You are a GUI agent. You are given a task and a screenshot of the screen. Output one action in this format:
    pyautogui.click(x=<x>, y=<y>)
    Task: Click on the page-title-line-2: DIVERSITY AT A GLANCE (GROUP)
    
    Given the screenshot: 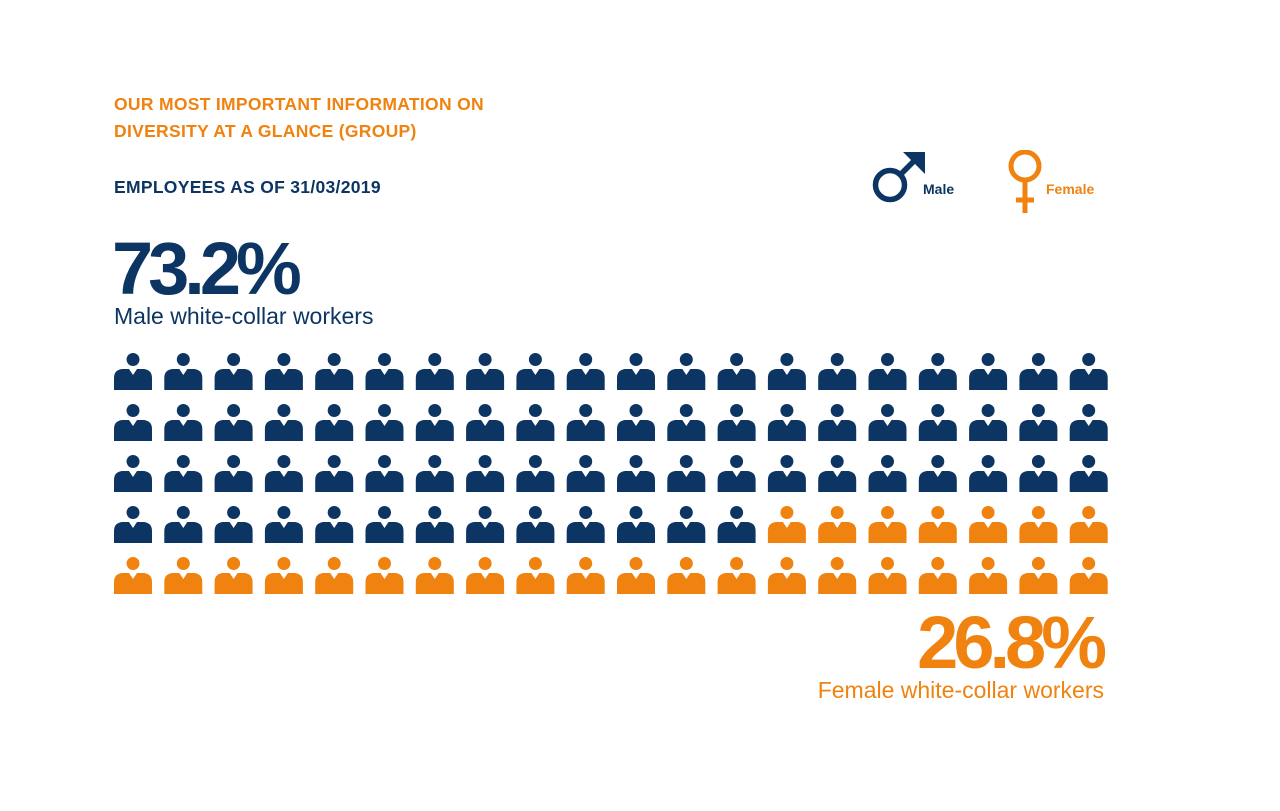 What is the action you would take?
    pyautogui.click(x=265, y=131)
    